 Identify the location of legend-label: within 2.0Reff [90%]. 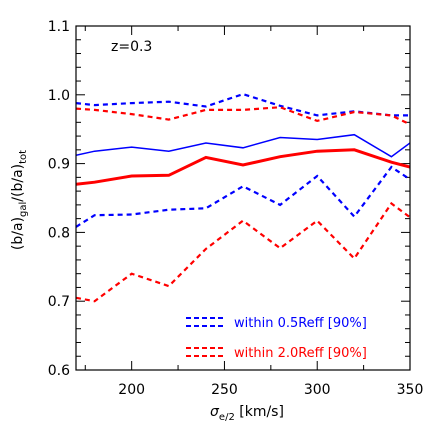
(300, 353).